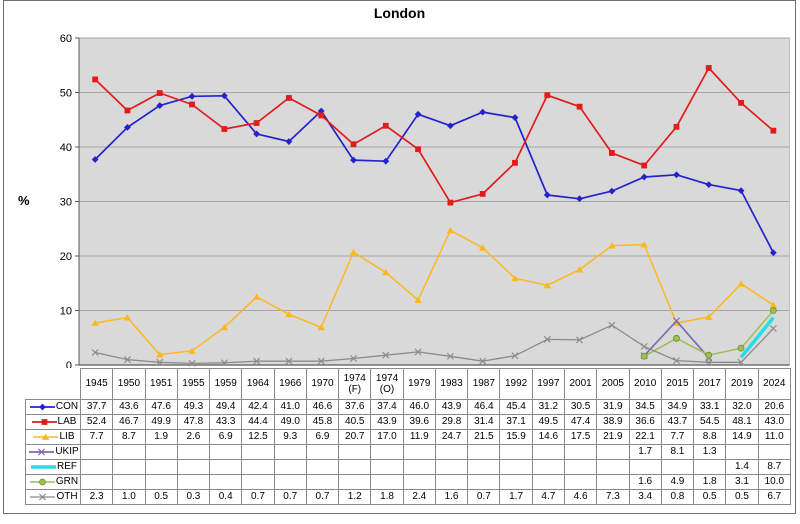 This screenshot has width=800, height=524. What do you see at coordinates (387, 497) in the screenshot?
I see `value-cell: 1.8` at bounding box center [387, 497].